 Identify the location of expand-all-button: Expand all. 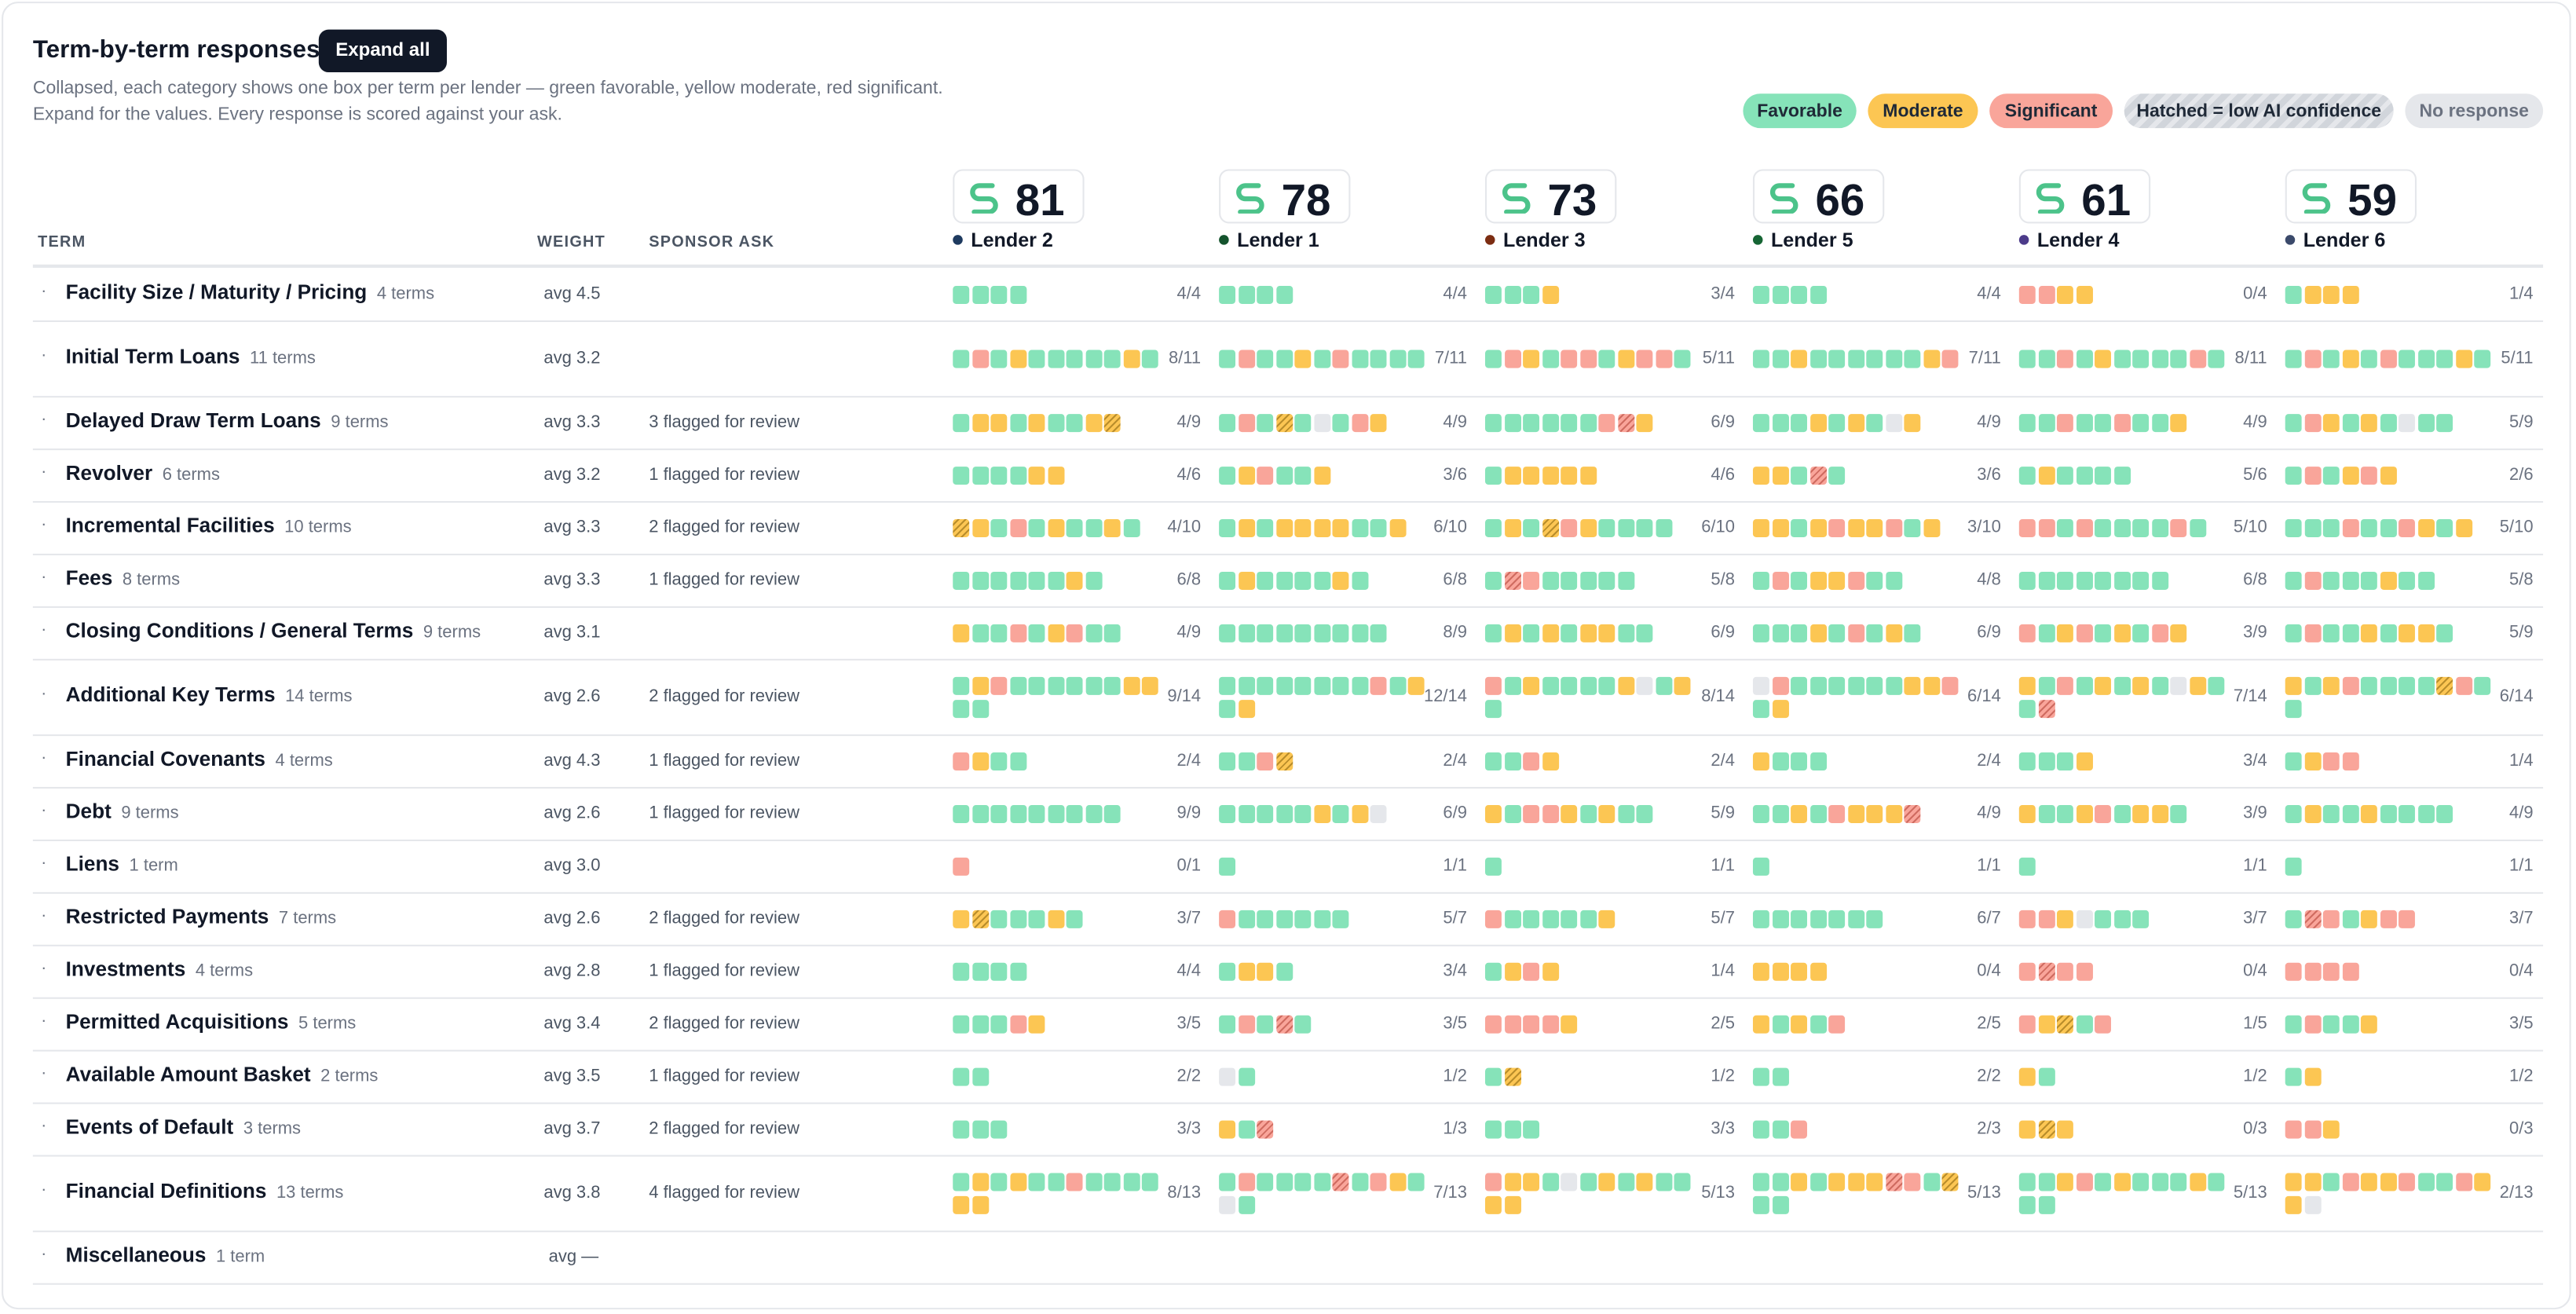
(382, 51).